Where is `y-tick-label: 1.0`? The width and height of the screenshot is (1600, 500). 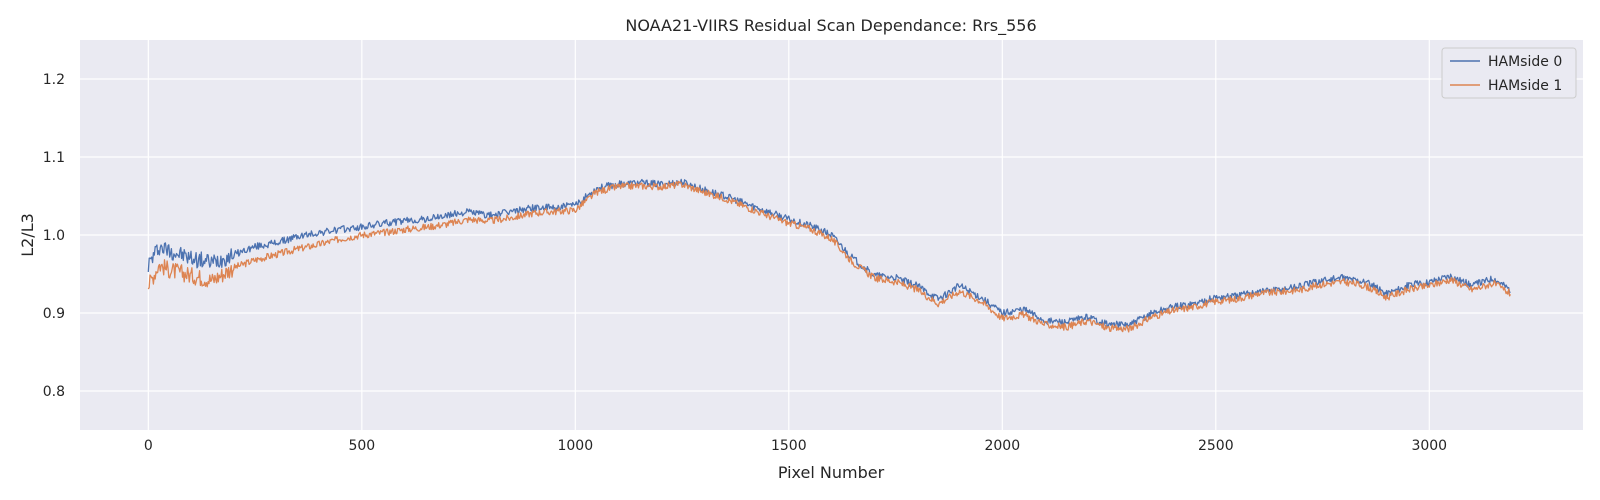
y-tick-label: 1.0 is located at coordinates (54, 236).